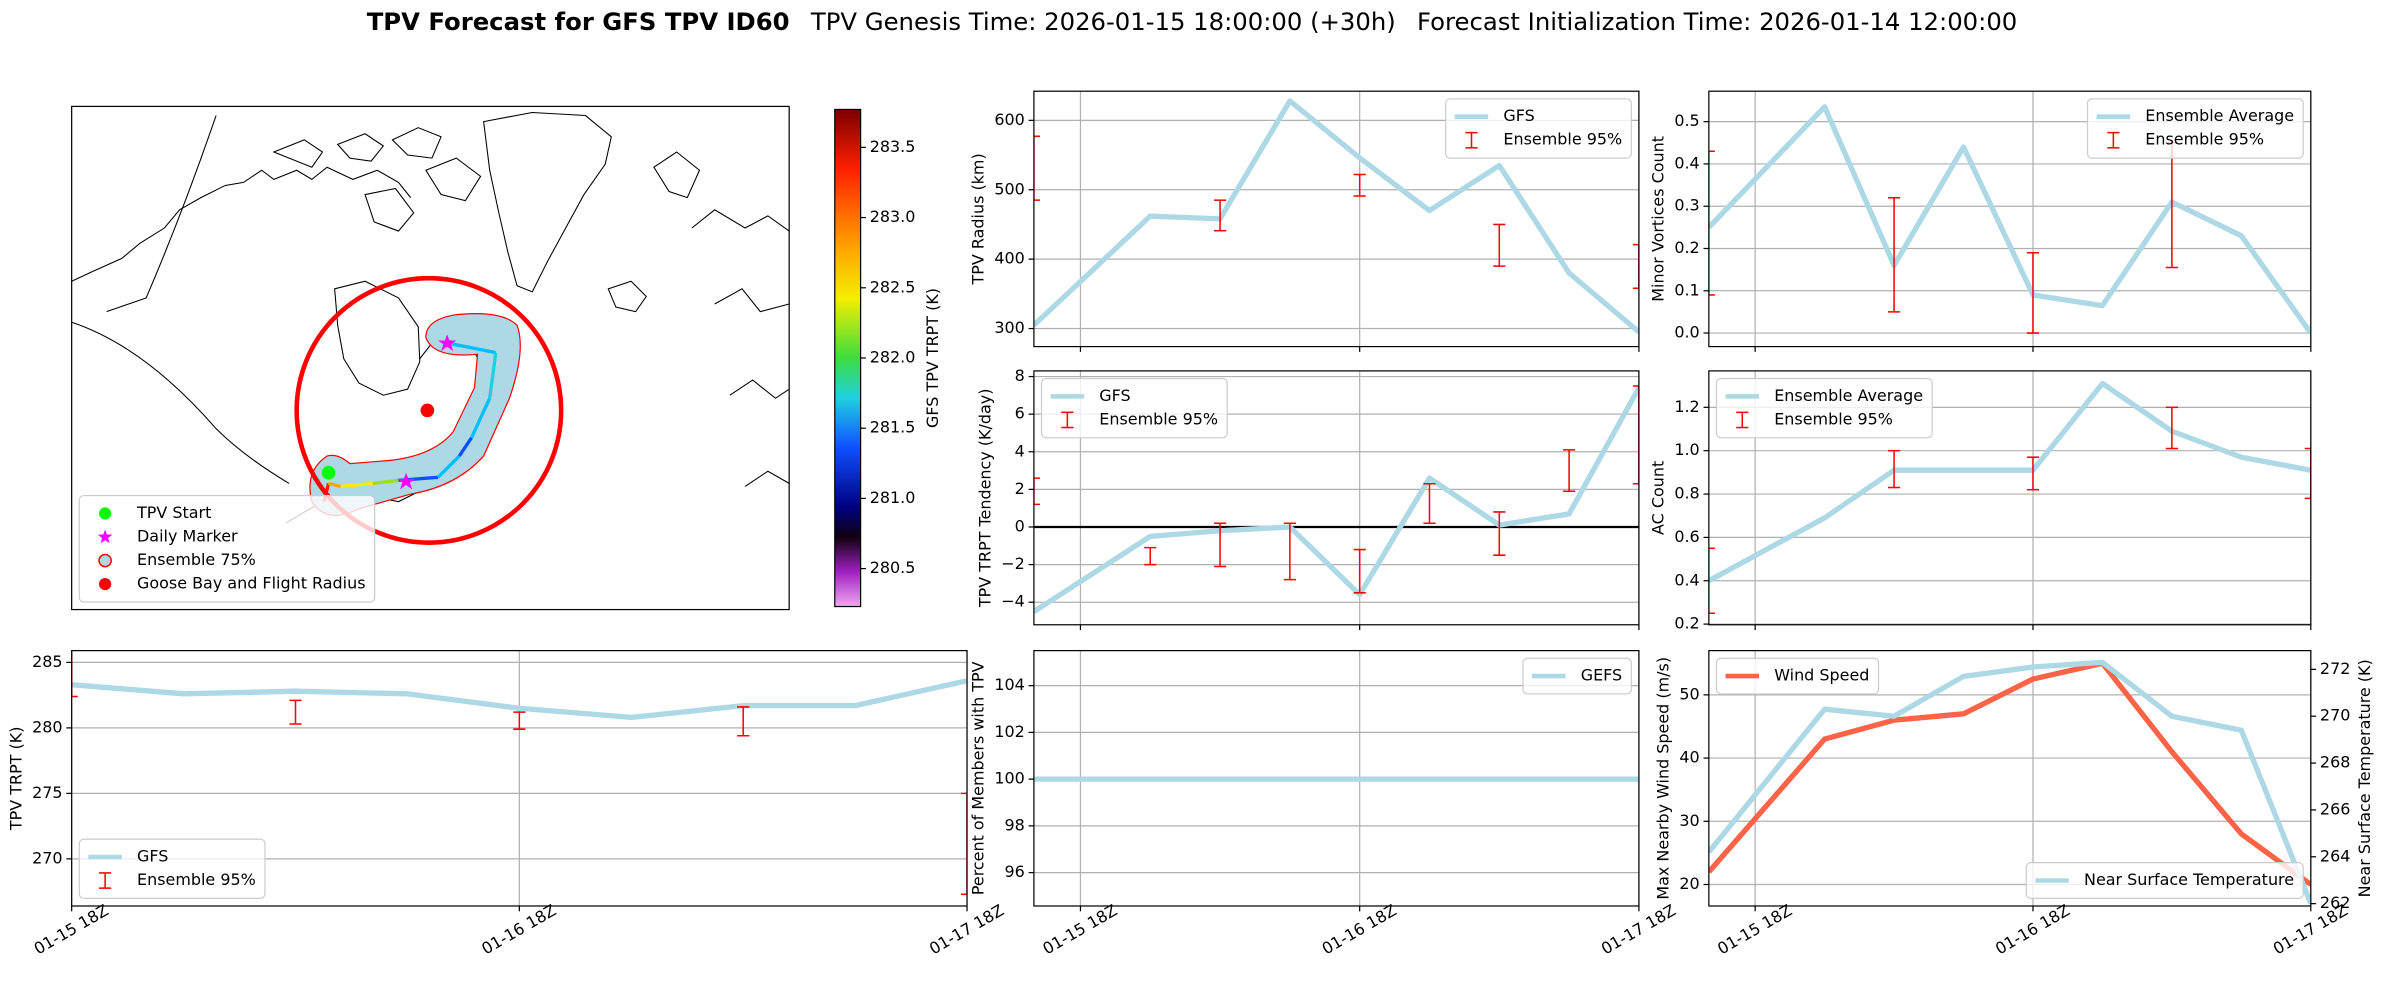 Image resolution: width=2384 pixels, height=982 pixels. I want to click on y2-tick-label: 270, so click(2335, 715).